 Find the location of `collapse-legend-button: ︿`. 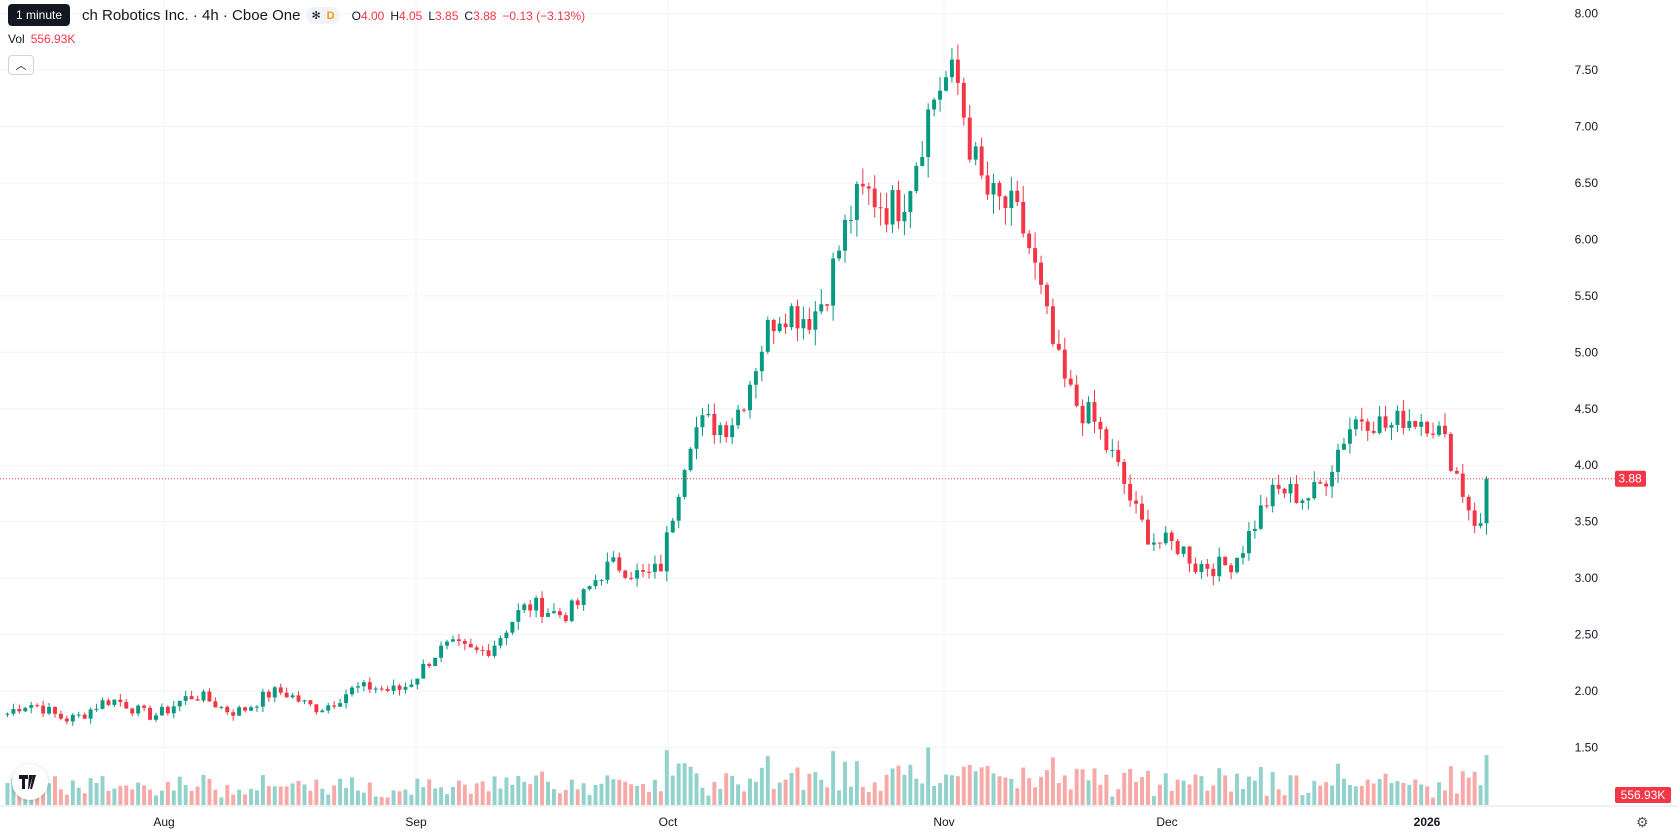

collapse-legend-button: ︿ is located at coordinates (21, 65).